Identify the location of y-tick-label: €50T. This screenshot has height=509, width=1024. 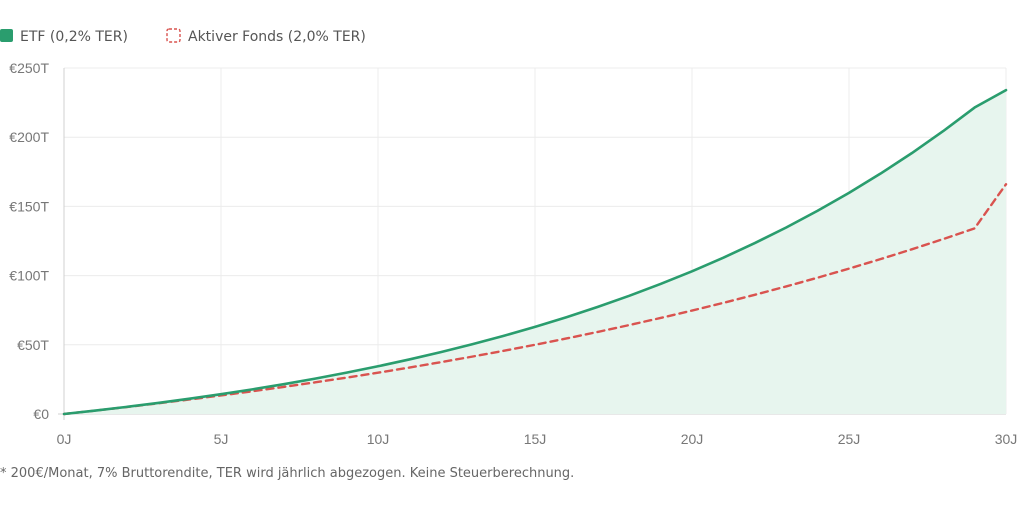
(33, 345).